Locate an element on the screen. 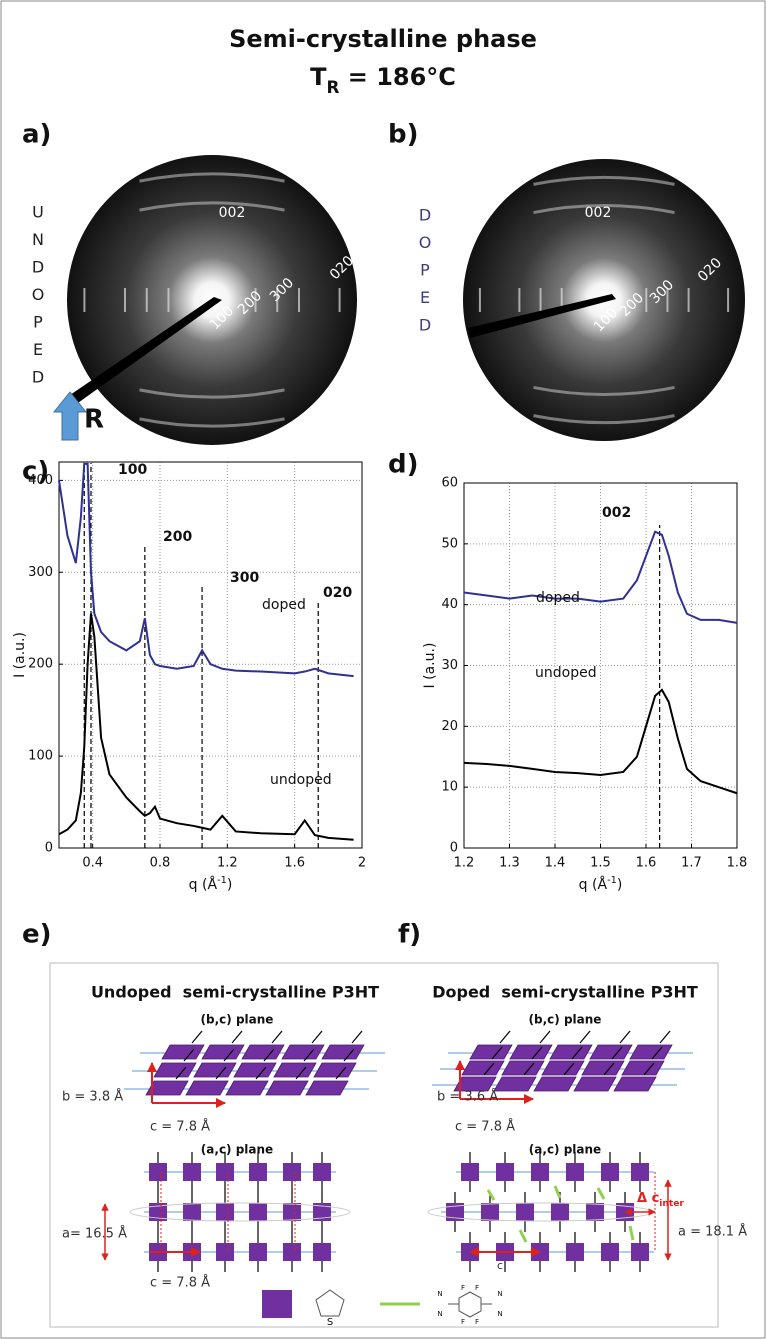 The width and height of the screenshot is (766, 1339). panel-label: b) is located at coordinates (403, 135).